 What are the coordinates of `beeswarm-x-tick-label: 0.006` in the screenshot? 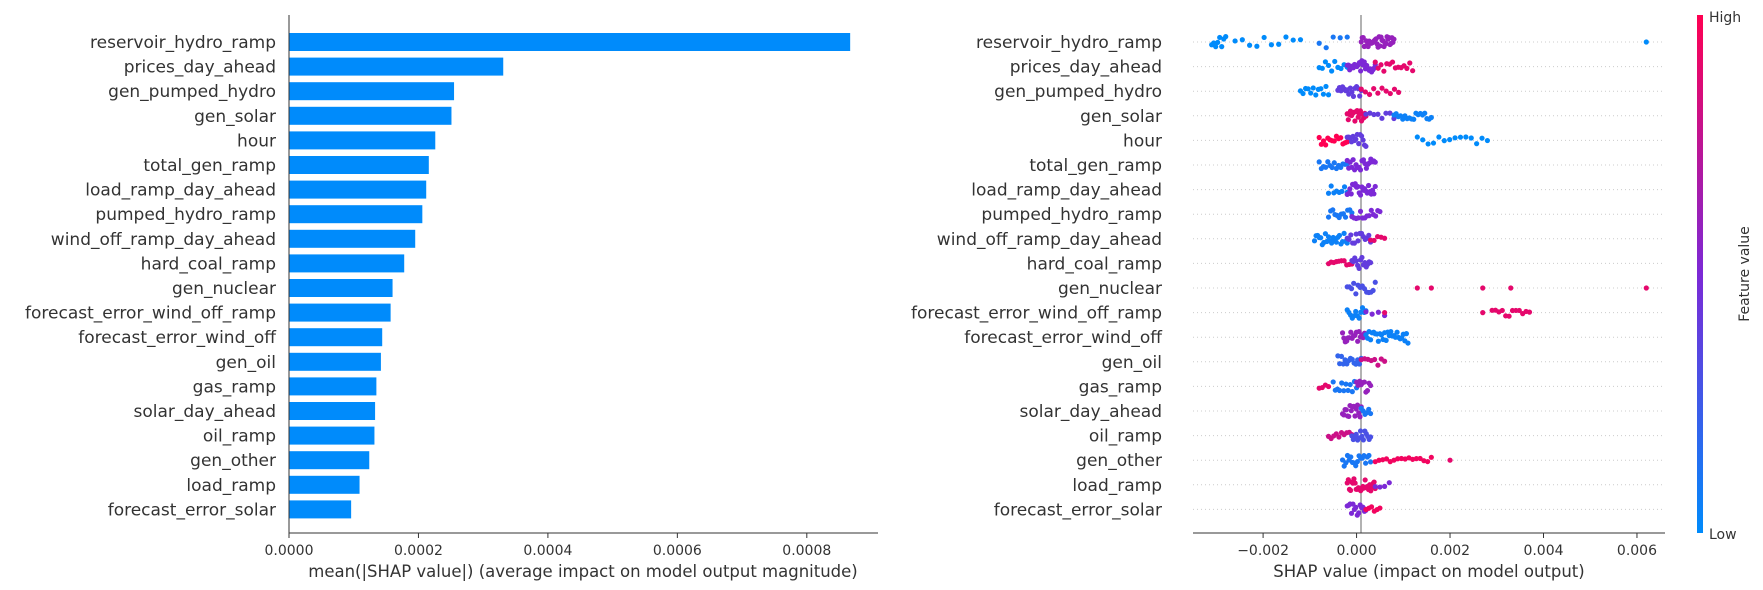 It's located at (1637, 551).